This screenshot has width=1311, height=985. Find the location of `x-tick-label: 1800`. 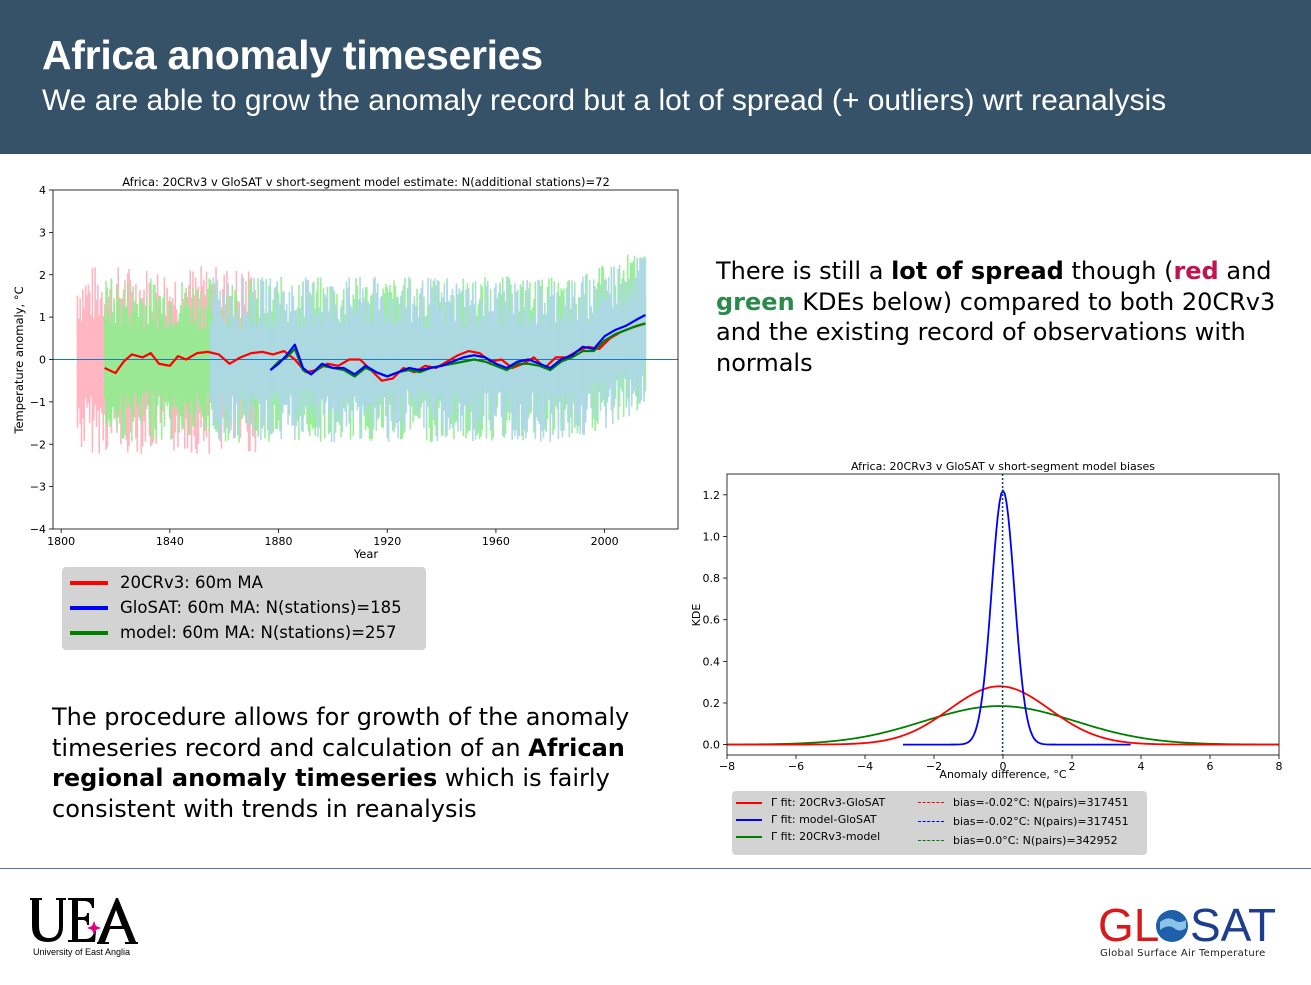

x-tick-label: 1800 is located at coordinates (61, 541).